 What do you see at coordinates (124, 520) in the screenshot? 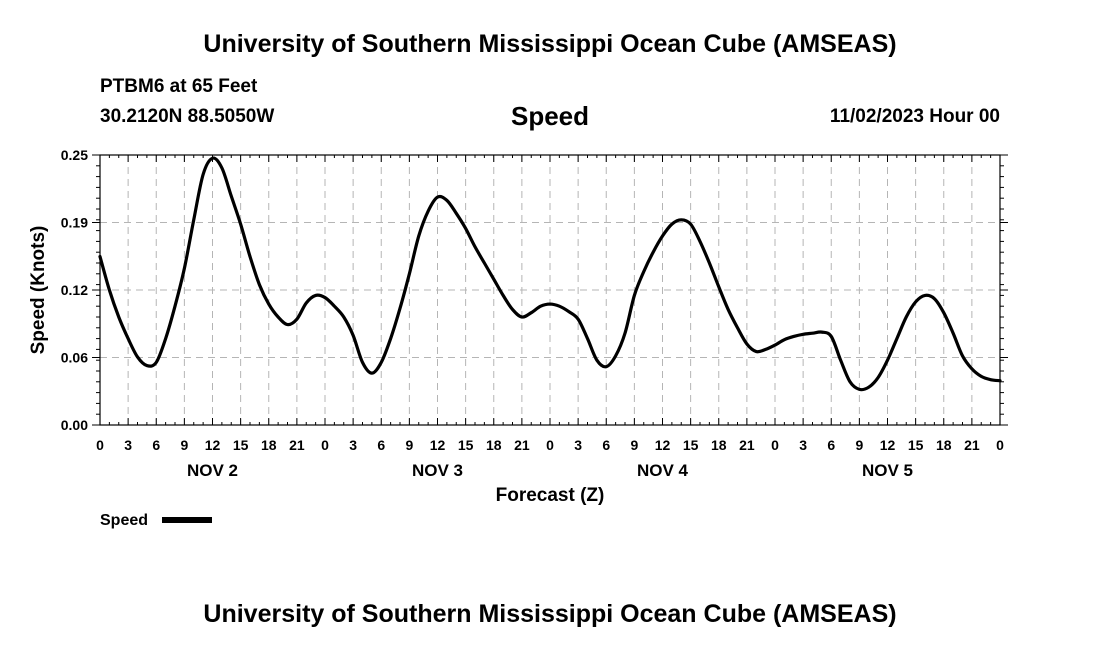
I see `legend-label: Speed` at bounding box center [124, 520].